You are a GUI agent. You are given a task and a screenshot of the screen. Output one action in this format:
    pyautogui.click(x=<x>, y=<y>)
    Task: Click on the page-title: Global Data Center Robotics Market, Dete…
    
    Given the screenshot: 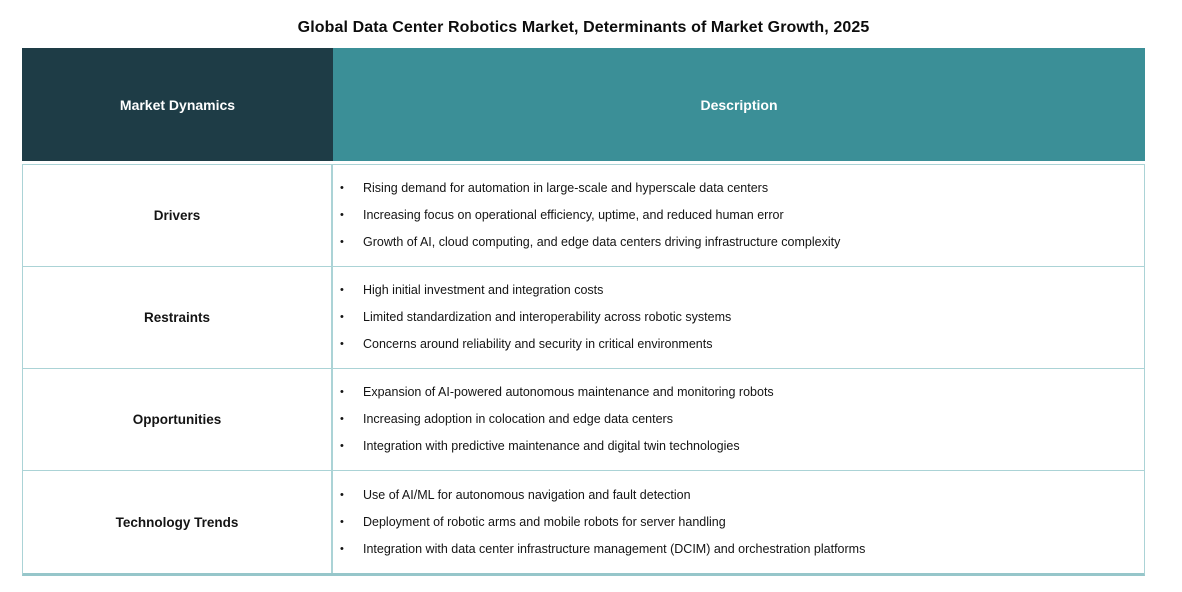 What is the action you would take?
    pyautogui.click(x=583, y=27)
    